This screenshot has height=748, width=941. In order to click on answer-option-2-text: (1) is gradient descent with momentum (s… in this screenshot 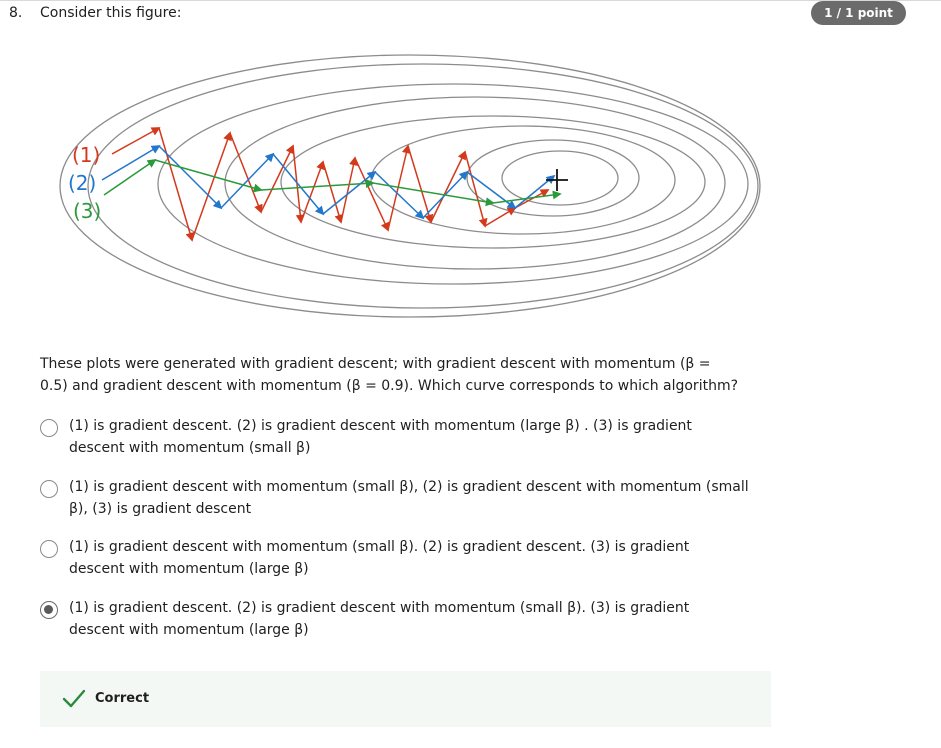, I will do `click(409, 498)`.